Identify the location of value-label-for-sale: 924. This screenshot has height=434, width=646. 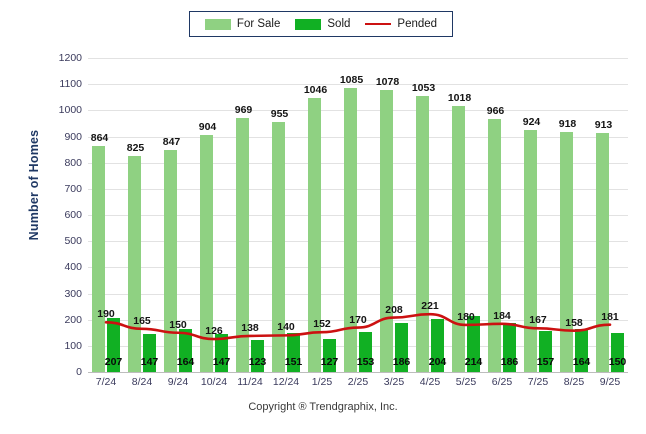
(531, 122).